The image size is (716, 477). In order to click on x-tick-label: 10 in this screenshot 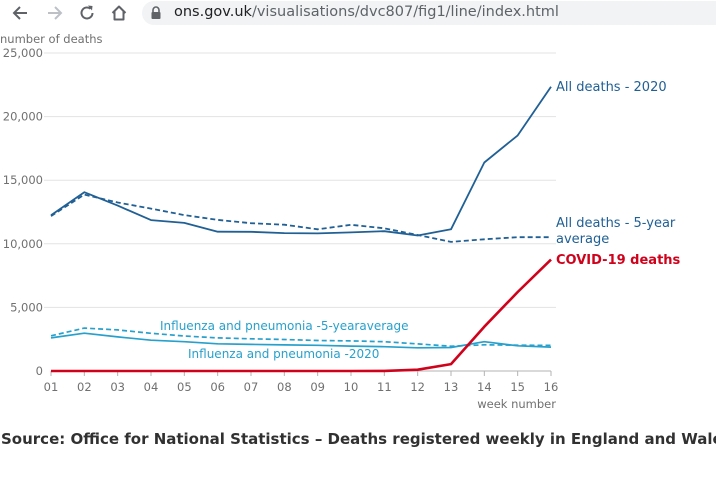, I will do `click(351, 387)`.